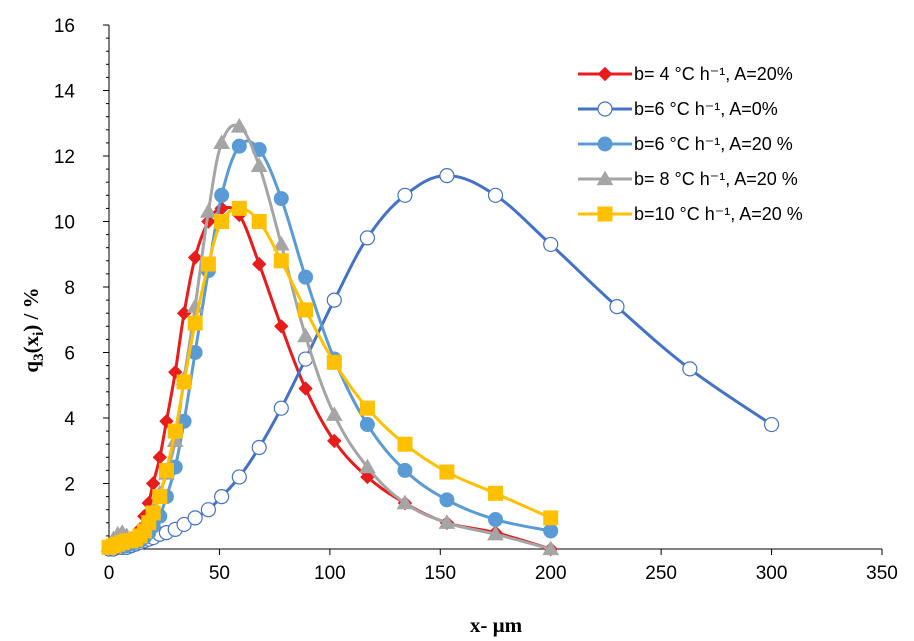 The height and width of the screenshot is (641, 914). I want to click on legend-entry: b=10 °C h⁻¹, A=20 %, so click(690, 214).